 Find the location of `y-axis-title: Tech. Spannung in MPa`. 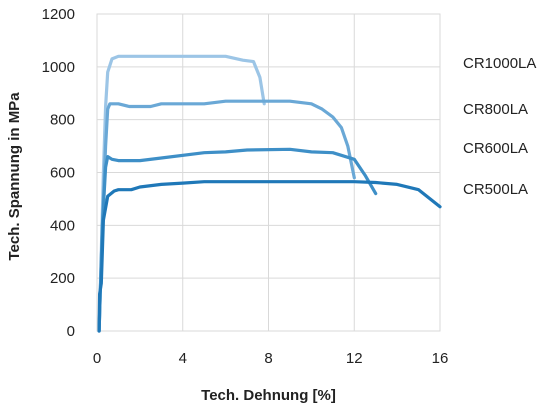

y-axis-title: Tech. Spannung in MPa is located at coordinates (14, 176).